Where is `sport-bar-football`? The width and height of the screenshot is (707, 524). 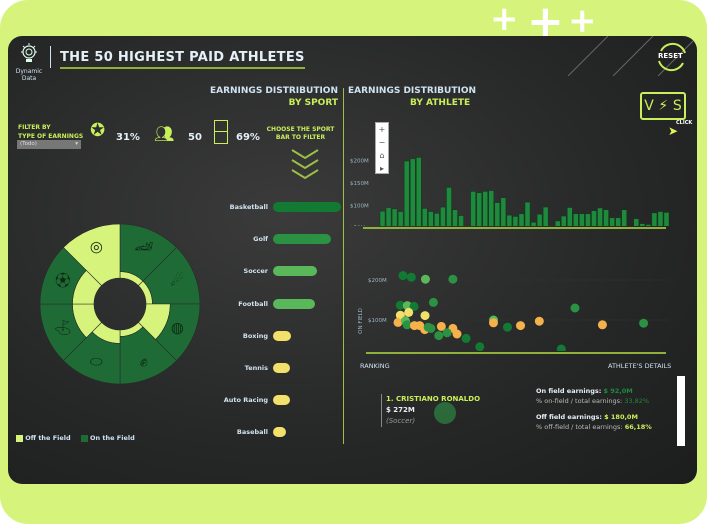 sport-bar-football is located at coordinates (294, 303).